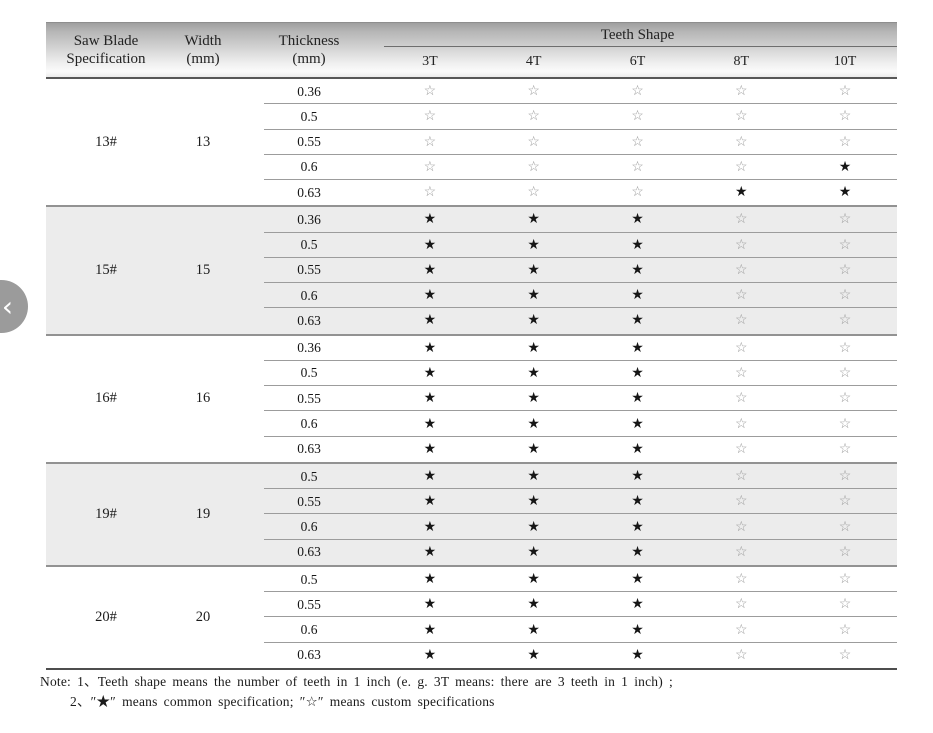  I want to click on header-col-10t: 10T, so click(845, 61).